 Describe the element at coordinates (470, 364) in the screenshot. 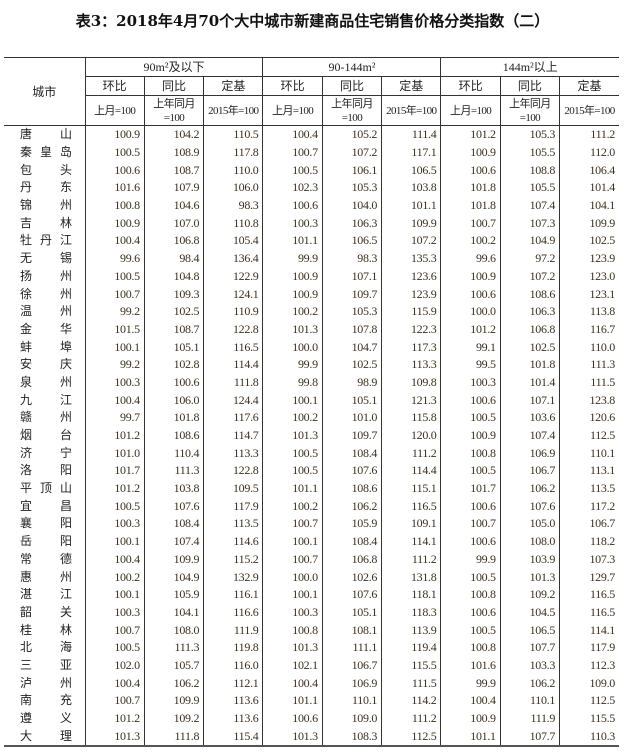

I see `value-cell: 99.5` at that location.